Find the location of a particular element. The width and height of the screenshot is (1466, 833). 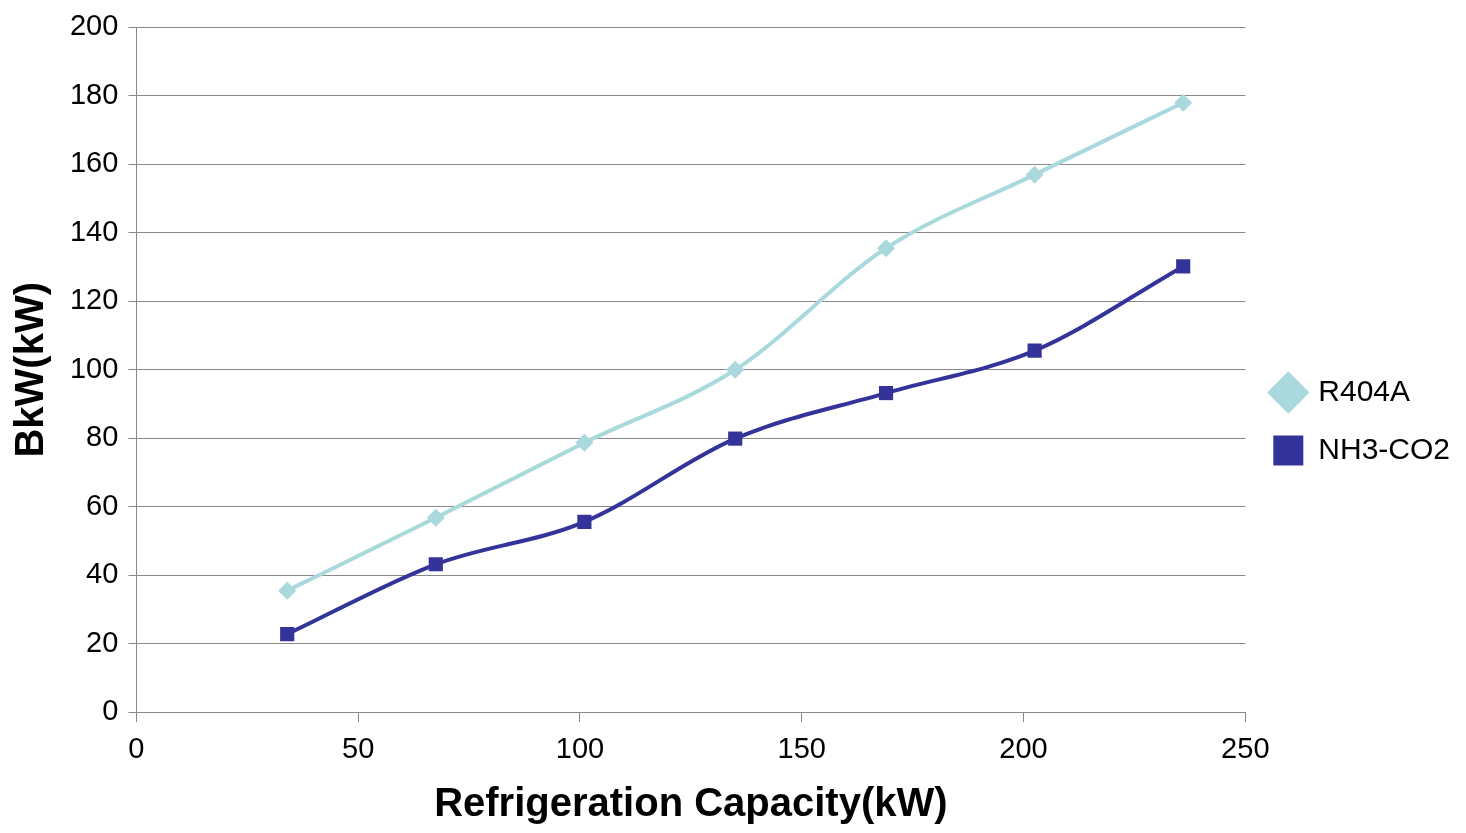

y-tick-label: 40 is located at coordinates (102, 573).